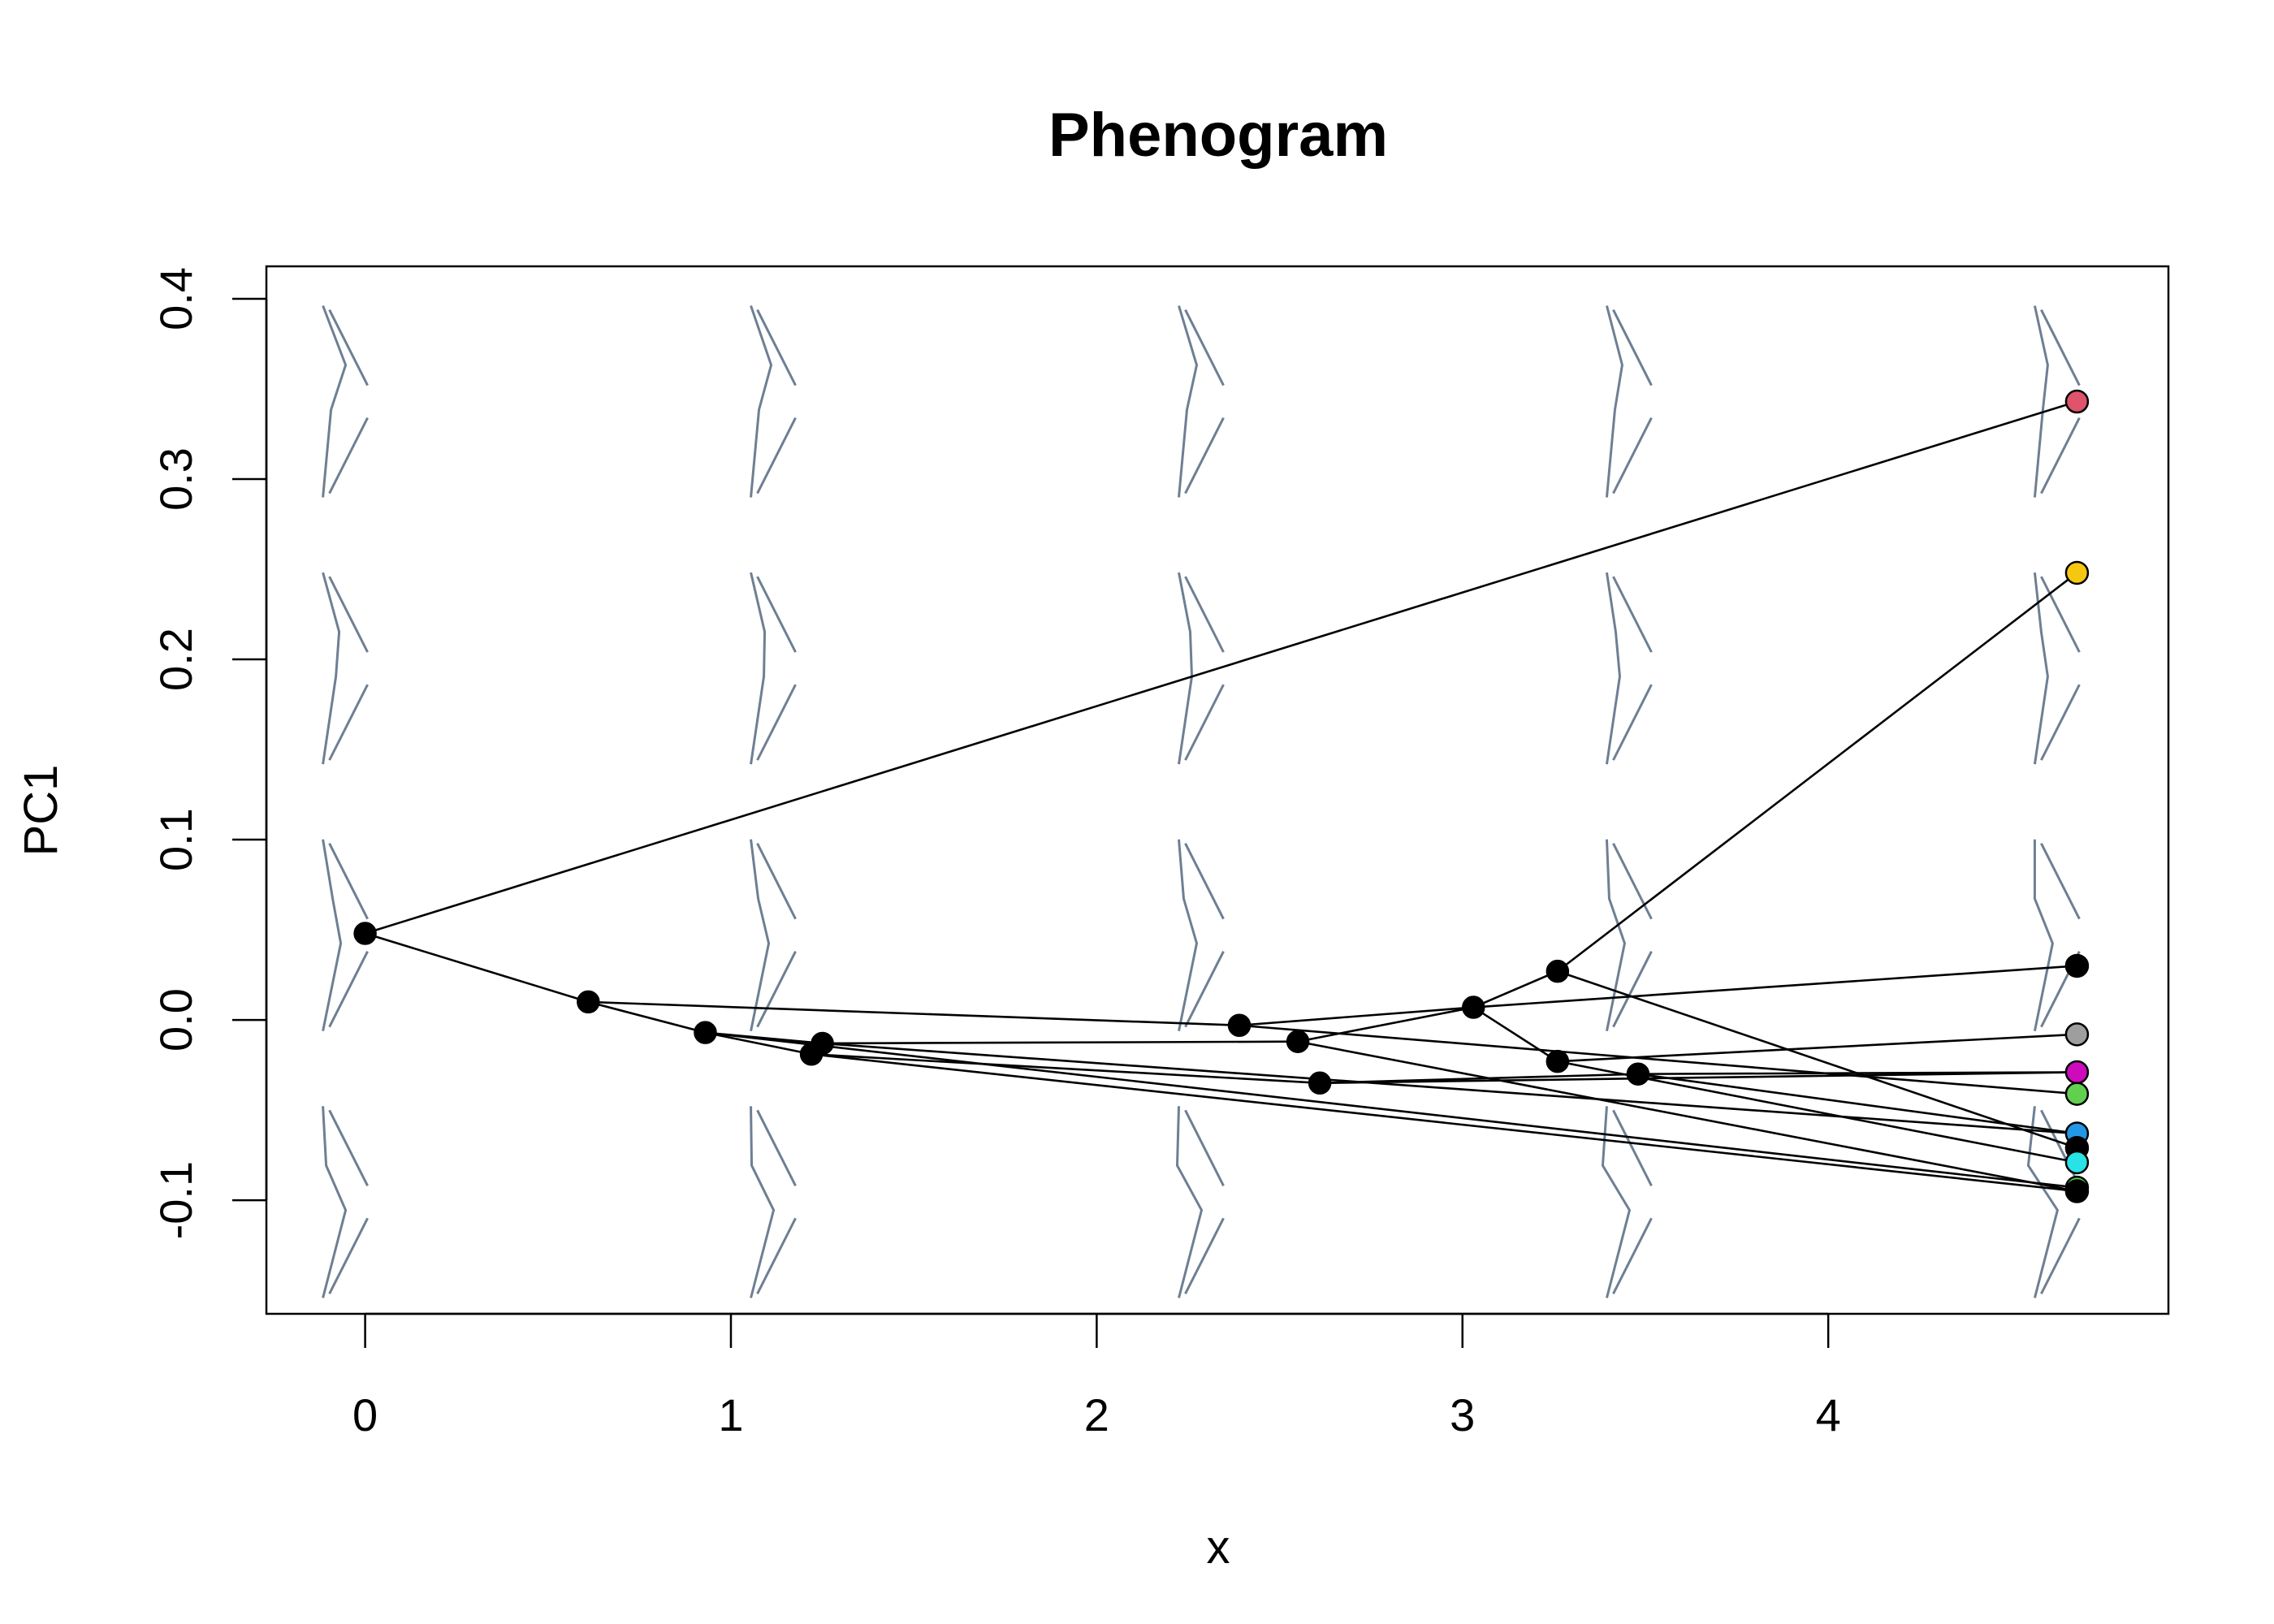  Describe the element at coordinates (1218, 1548) in the screenshot. I see `x-axis-label: x` at that location.